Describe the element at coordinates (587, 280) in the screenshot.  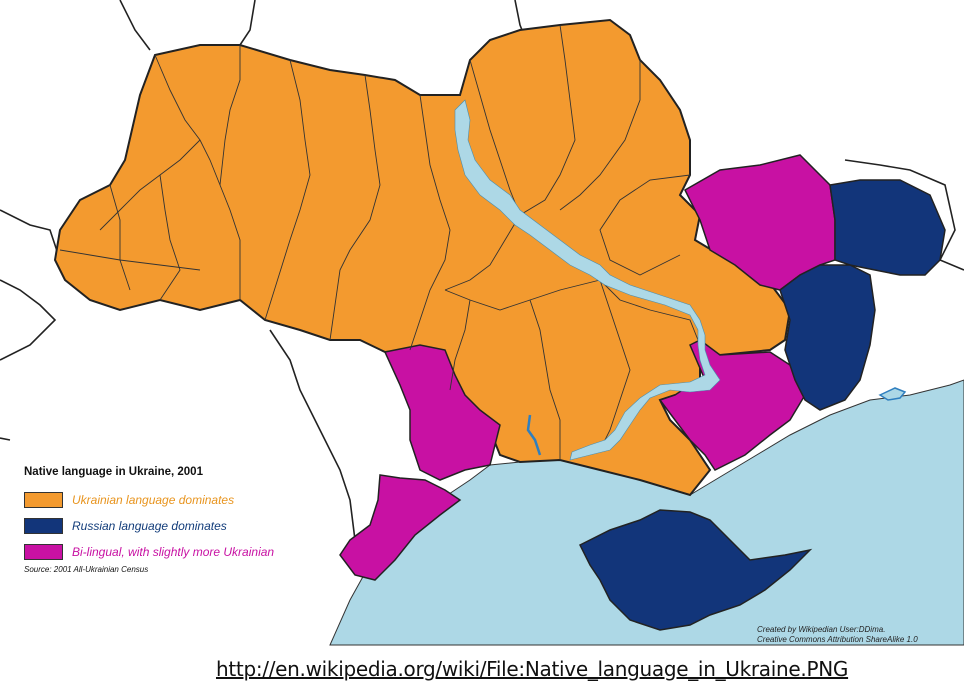
I see `dnieper-river` at that location.